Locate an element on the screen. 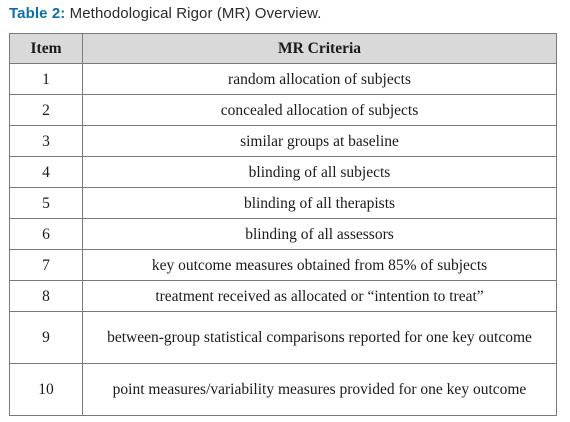 This screenshot has height=422, width=570. item-number-cell: 6 is located at coordinates (46, 234).